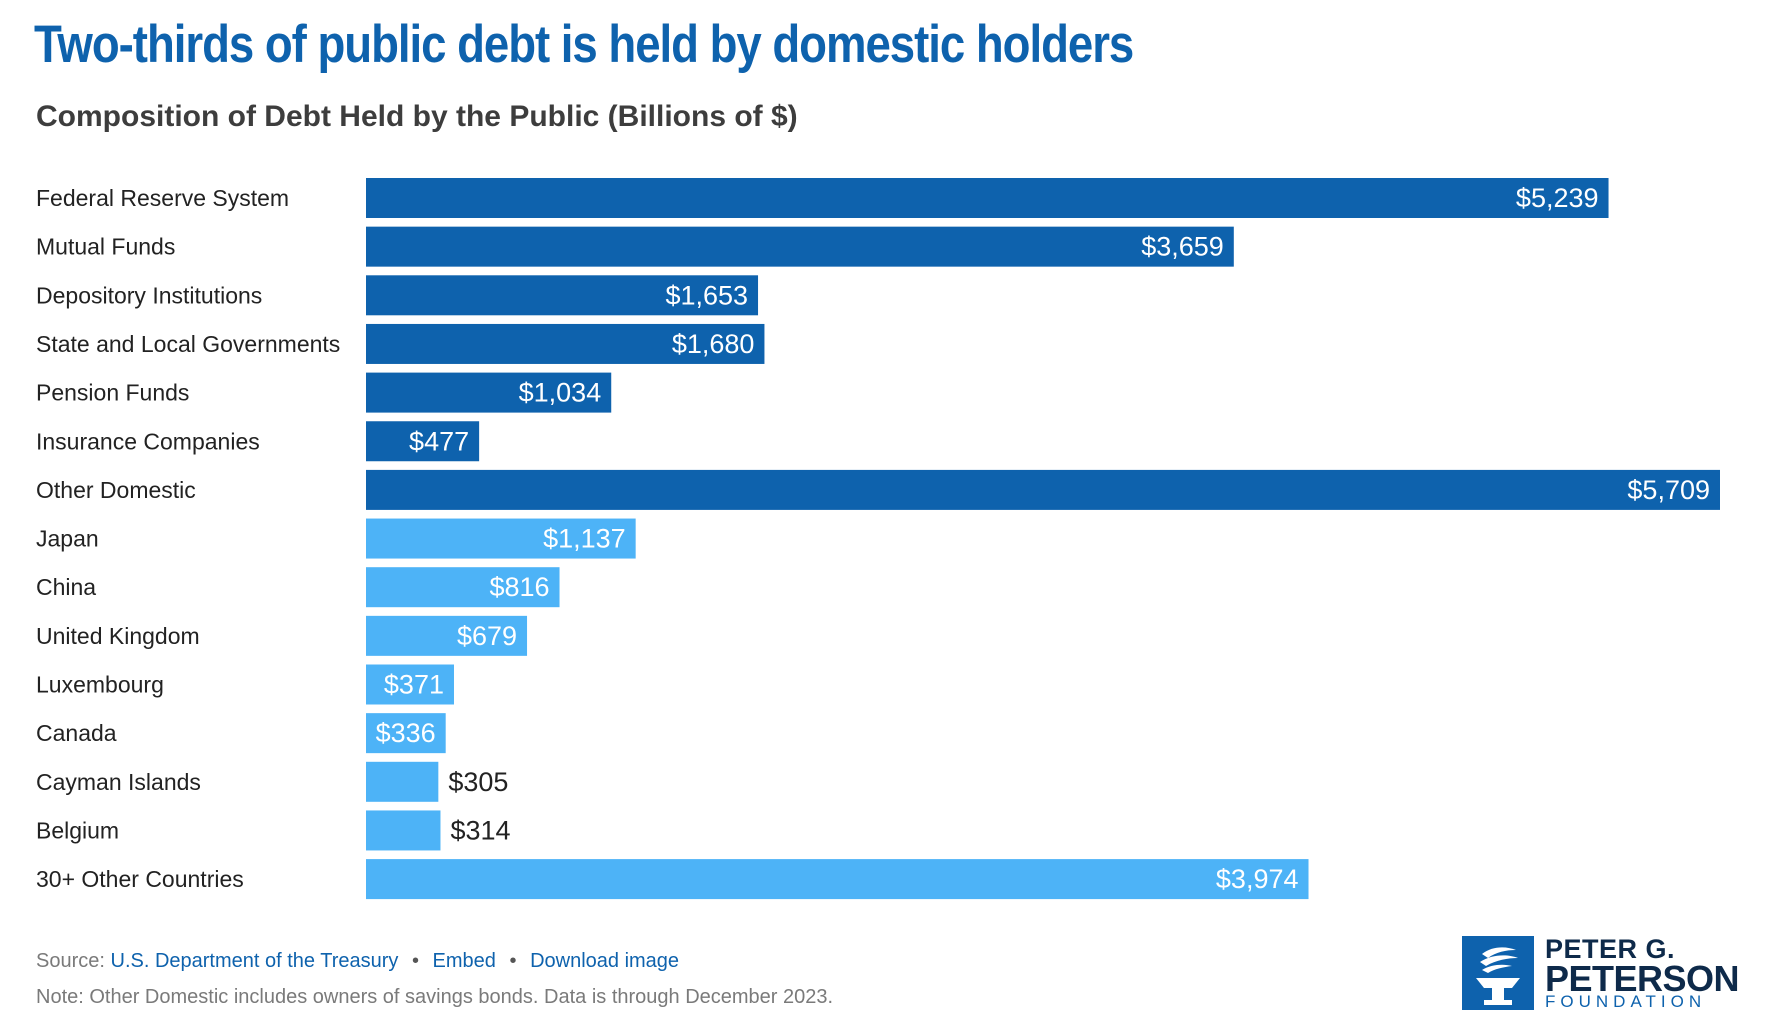 This screenshot has width=1784, height=1034. Describe the element at coordinates (439, 441) in the screenshot. I see `data-label: $477` at that location.